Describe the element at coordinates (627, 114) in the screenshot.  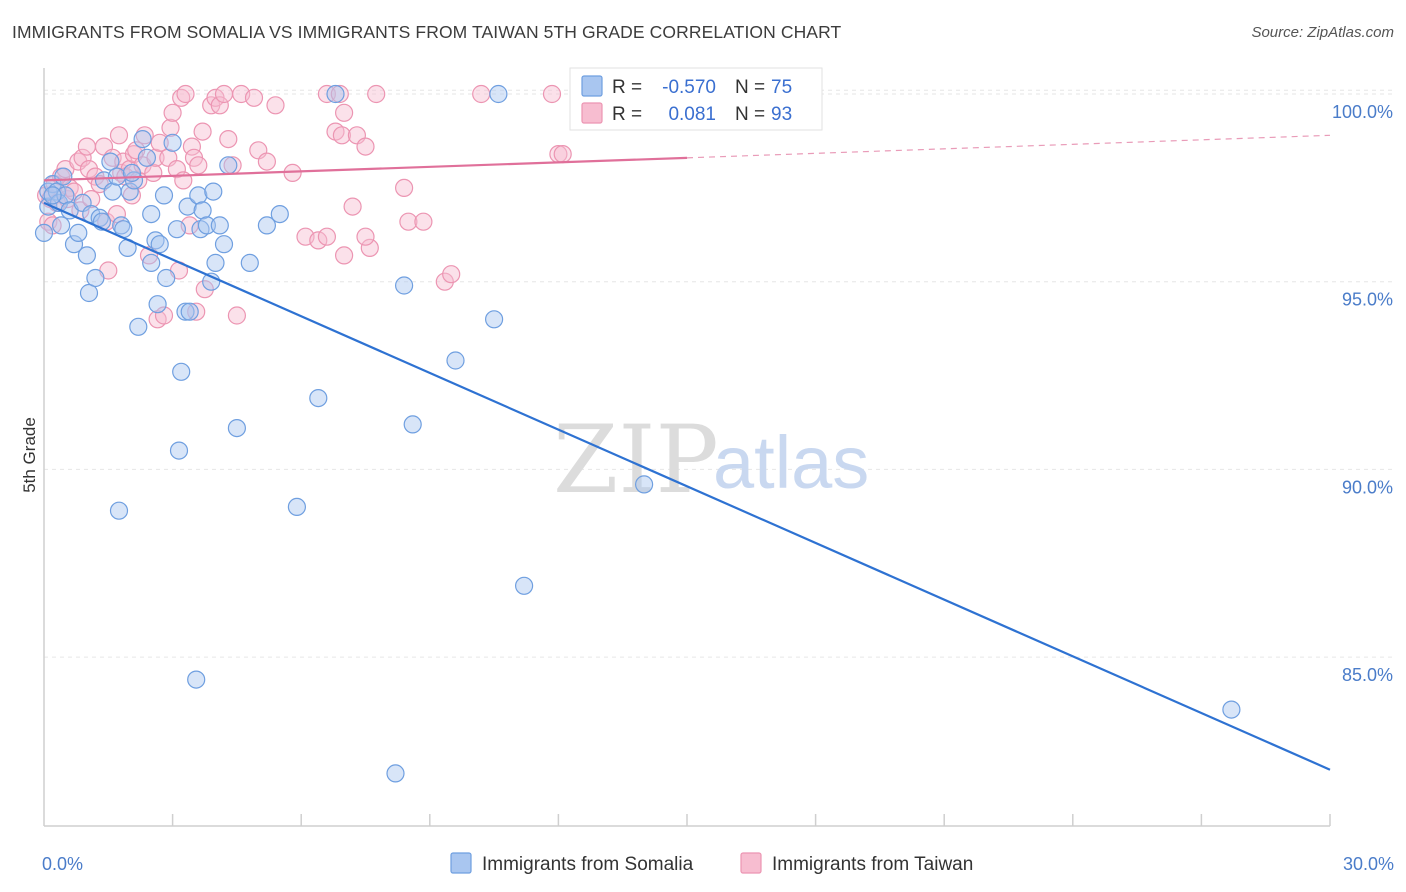
I see `stats-r-label-taiwan: R =` at that location.